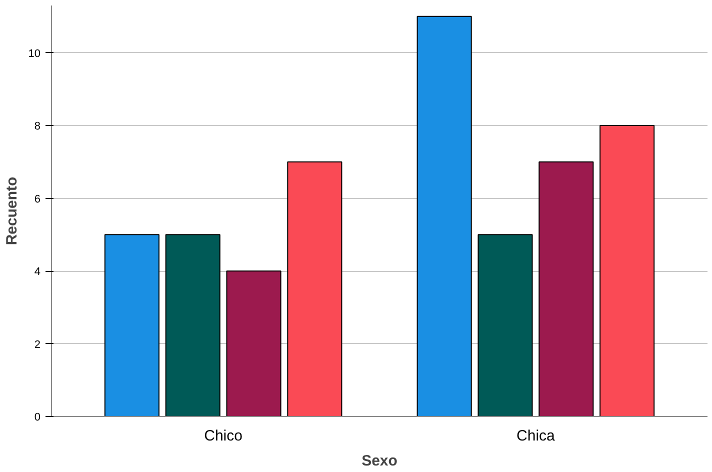 Image resolution: width=712 pixels, height=472 pixels. What do you see at coordinates (37, 418) in the screenshot?
I see `y-tick-label: 0` at bounding box center [37, 418].